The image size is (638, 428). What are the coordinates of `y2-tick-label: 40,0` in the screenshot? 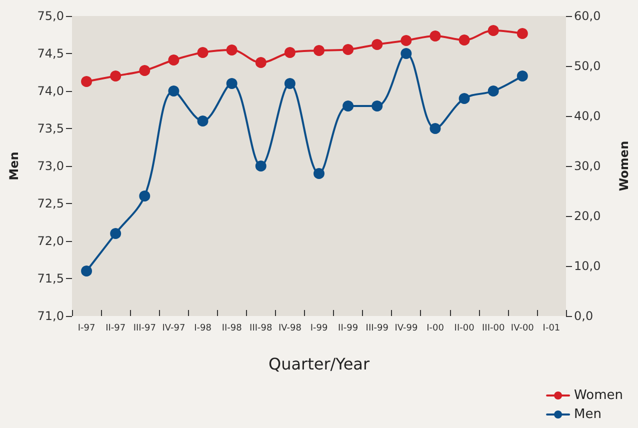 It's located at (587, 116).